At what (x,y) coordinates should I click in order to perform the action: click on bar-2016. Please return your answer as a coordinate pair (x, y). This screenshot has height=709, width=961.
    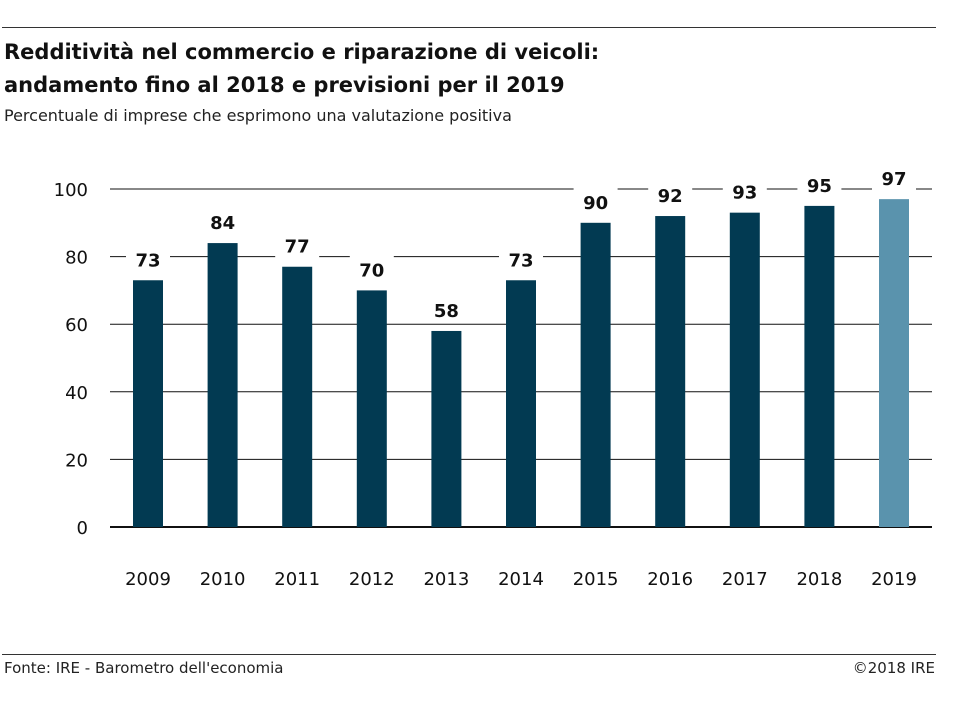
    Looking at the image, I should click on (670, 371).